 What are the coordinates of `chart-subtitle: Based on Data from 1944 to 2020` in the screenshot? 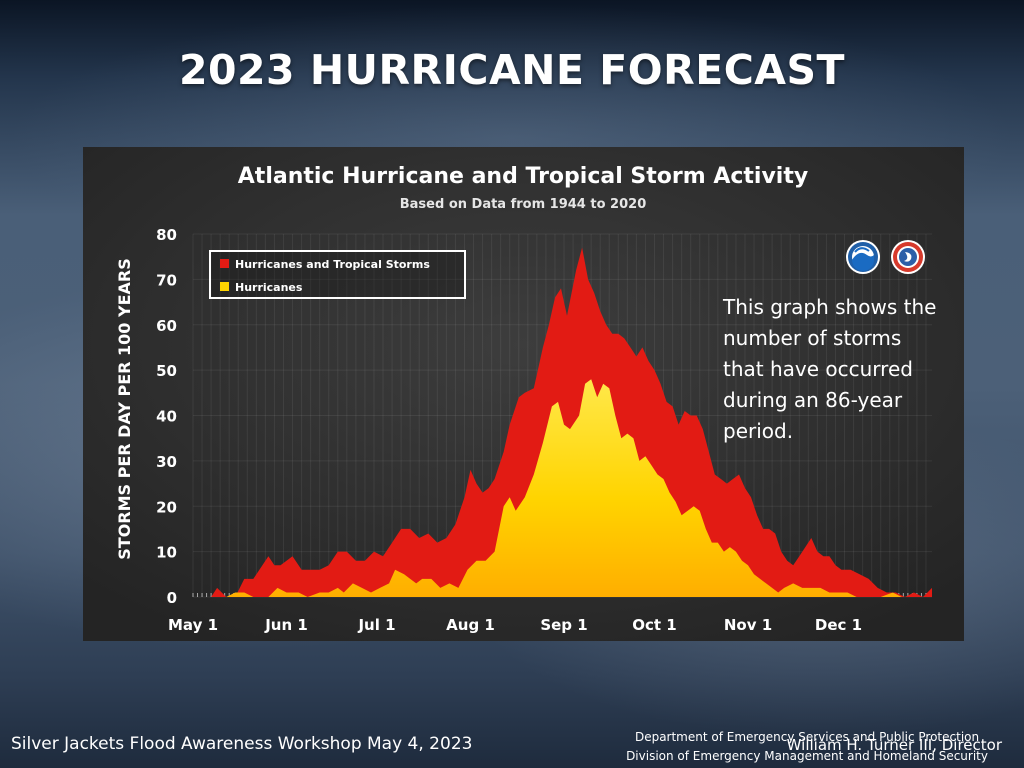 It's located at (523, 204).